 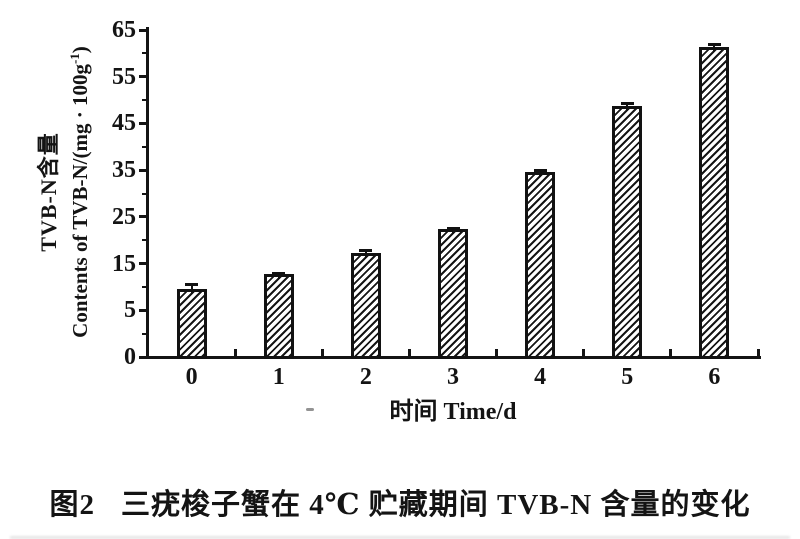 What do you see at coordinates (191, 377) in the screenshot?
I see `x-tick-label-0: 0` at bounding box center [191, 377].